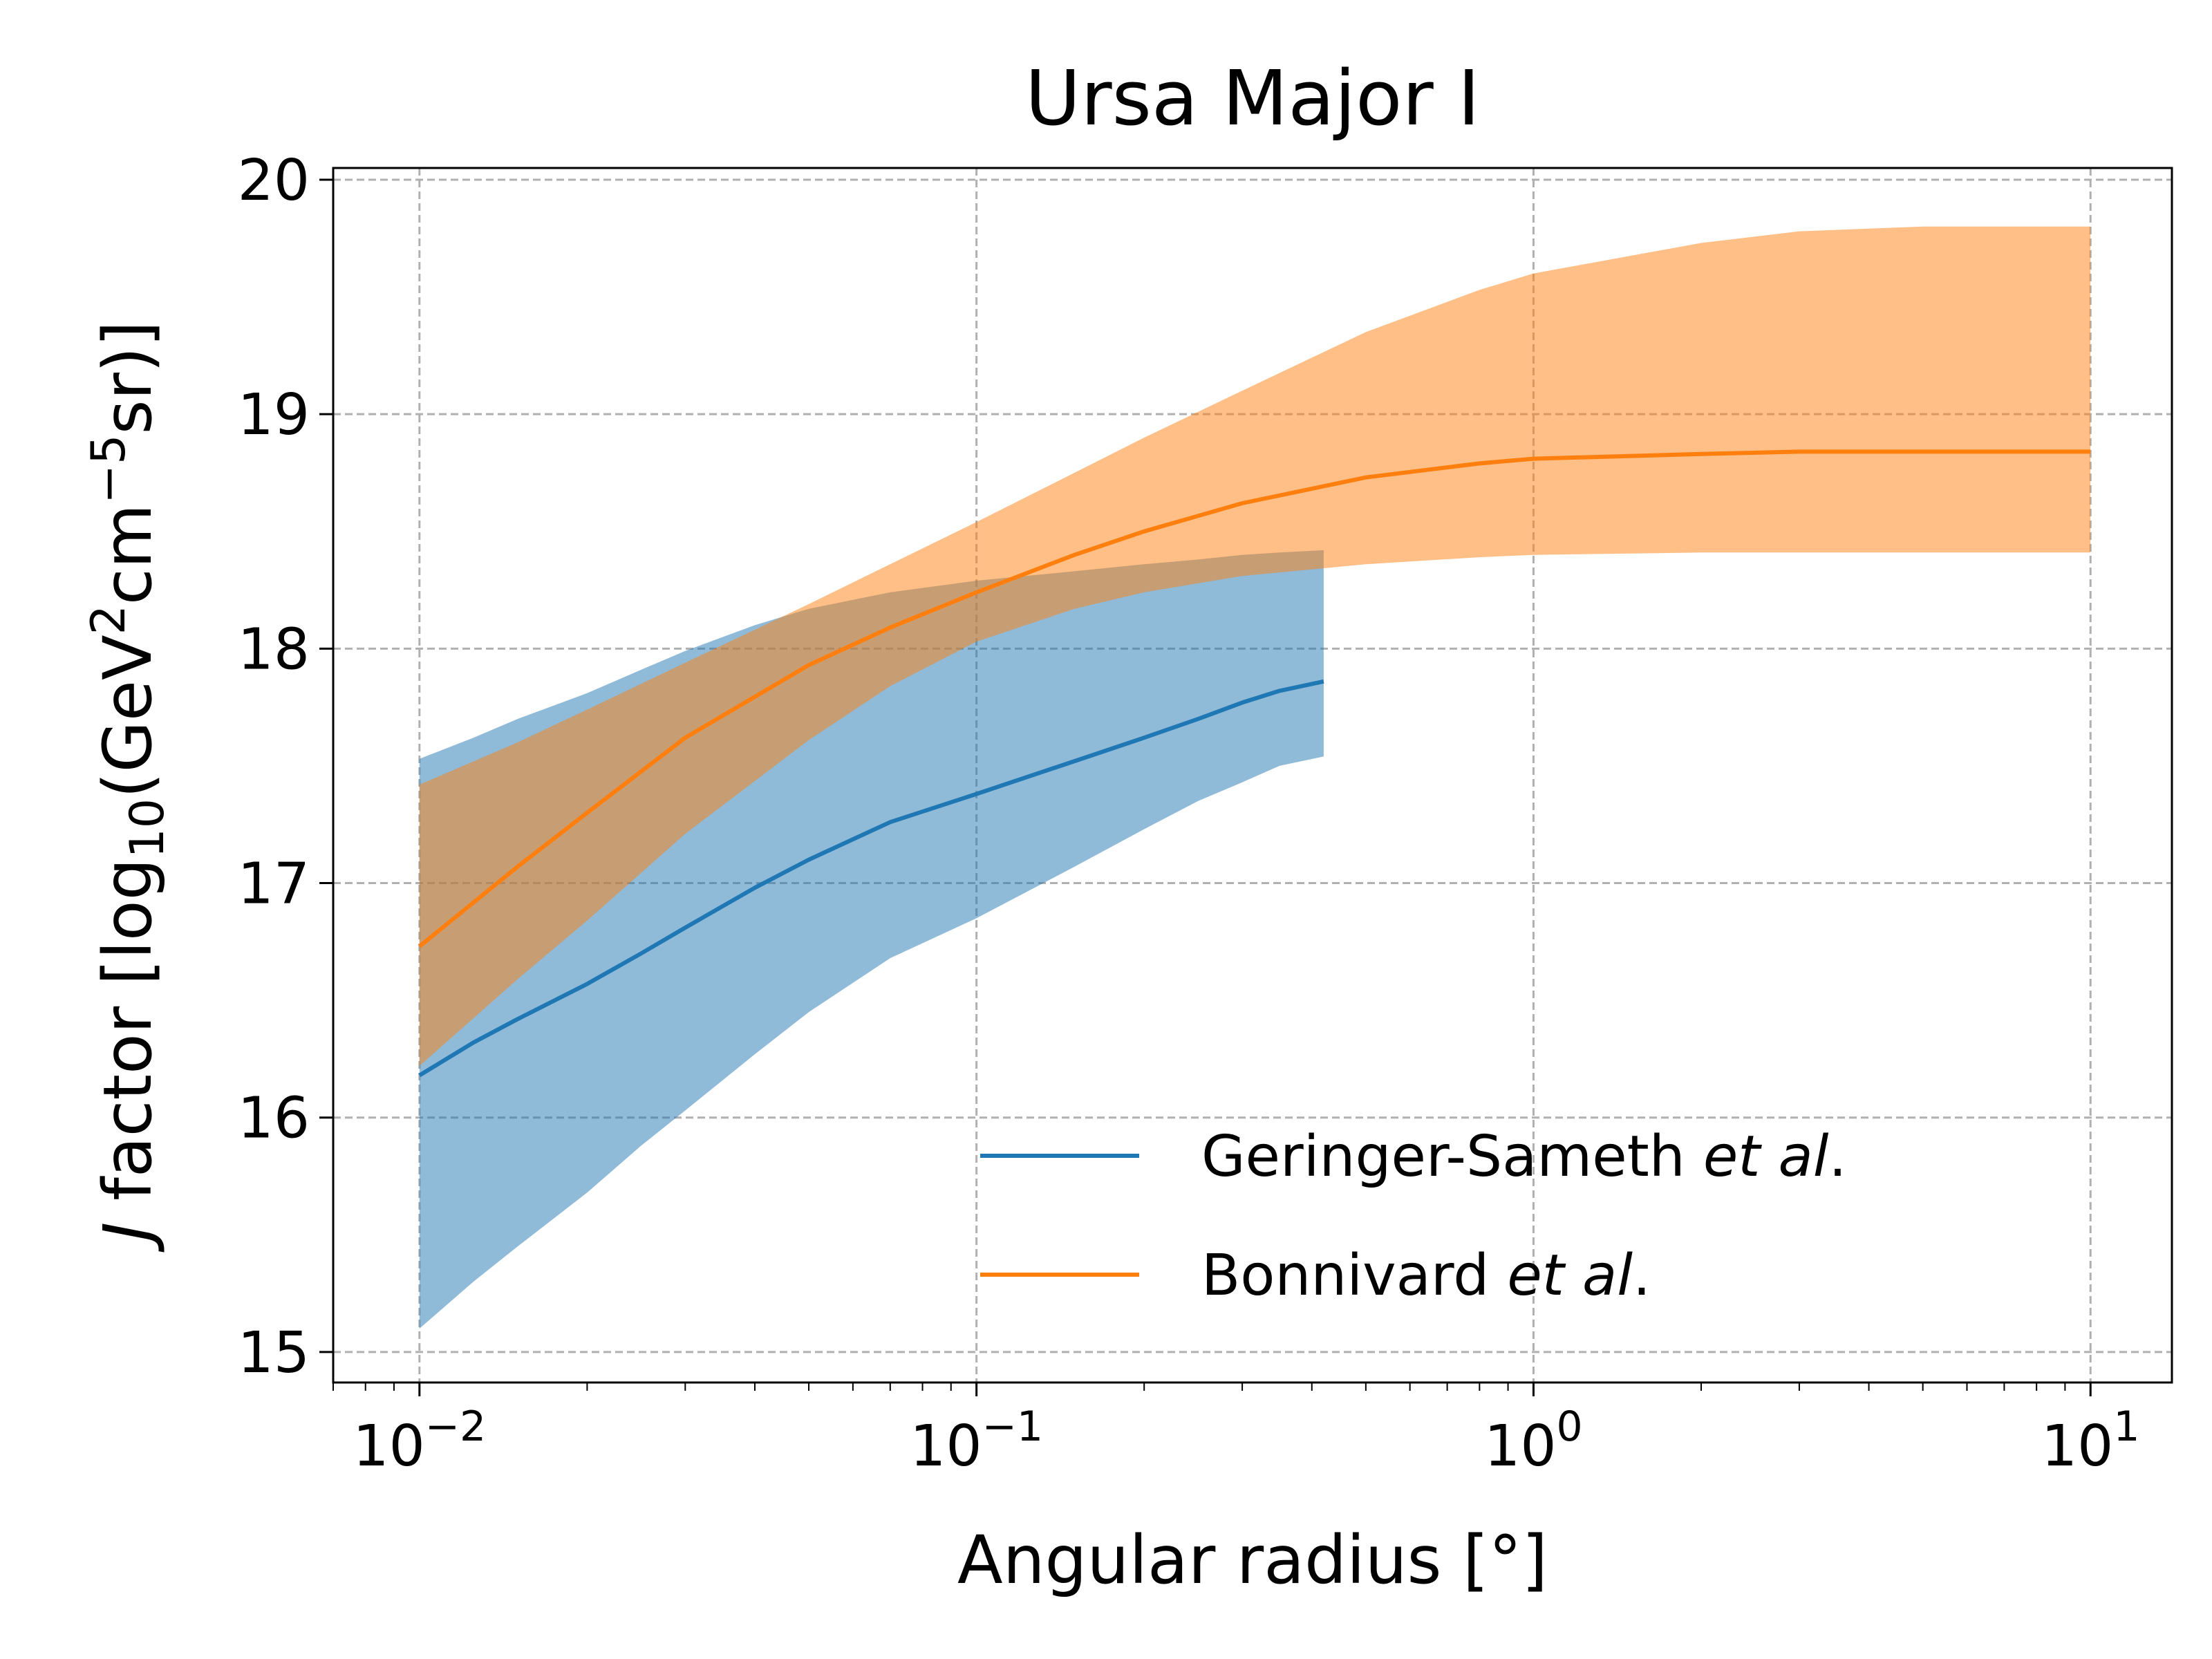 Image resolution: width=2212 pixels, height=1659 pixels. I want to click on y-axis-label-end: sr)], so click(128, 378).